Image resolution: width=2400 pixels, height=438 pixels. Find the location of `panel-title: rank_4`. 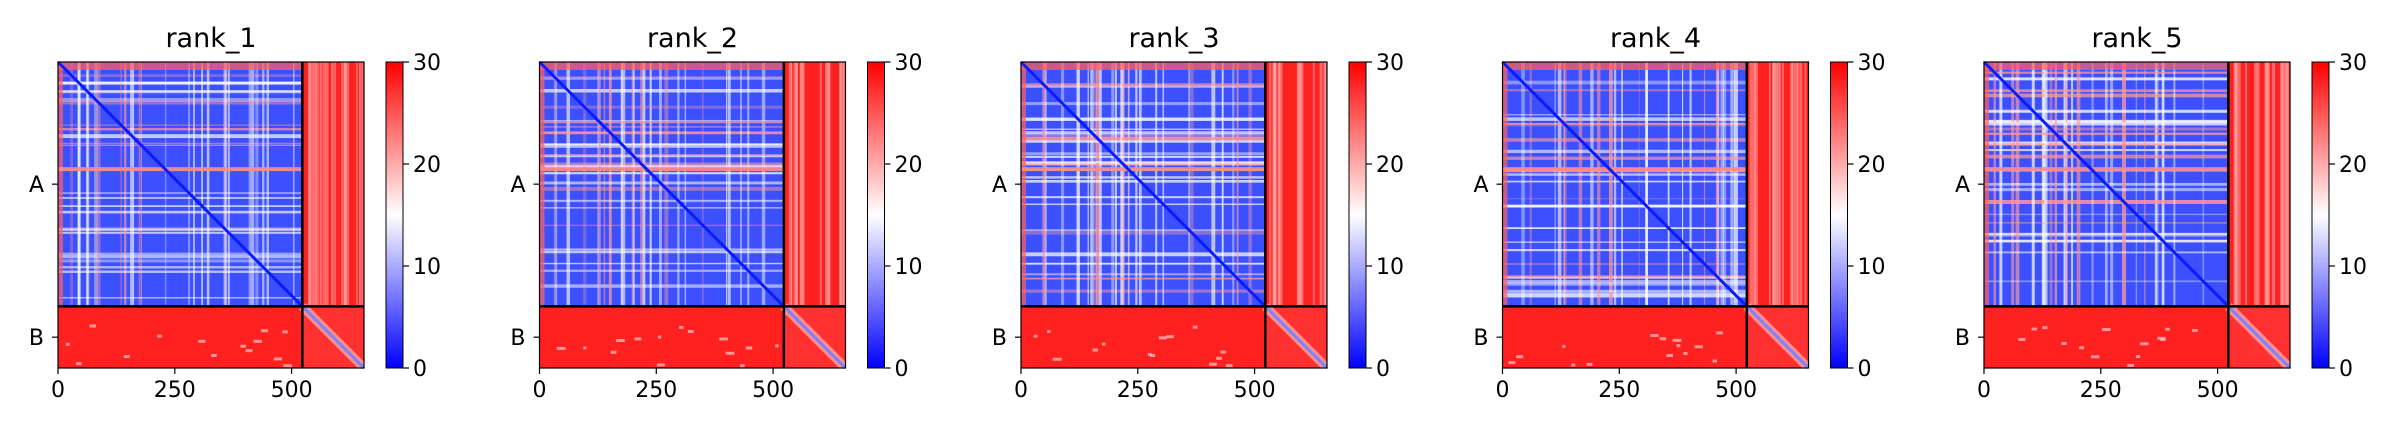

panel-title: rank_4 is located at coordinates (1655, 38).